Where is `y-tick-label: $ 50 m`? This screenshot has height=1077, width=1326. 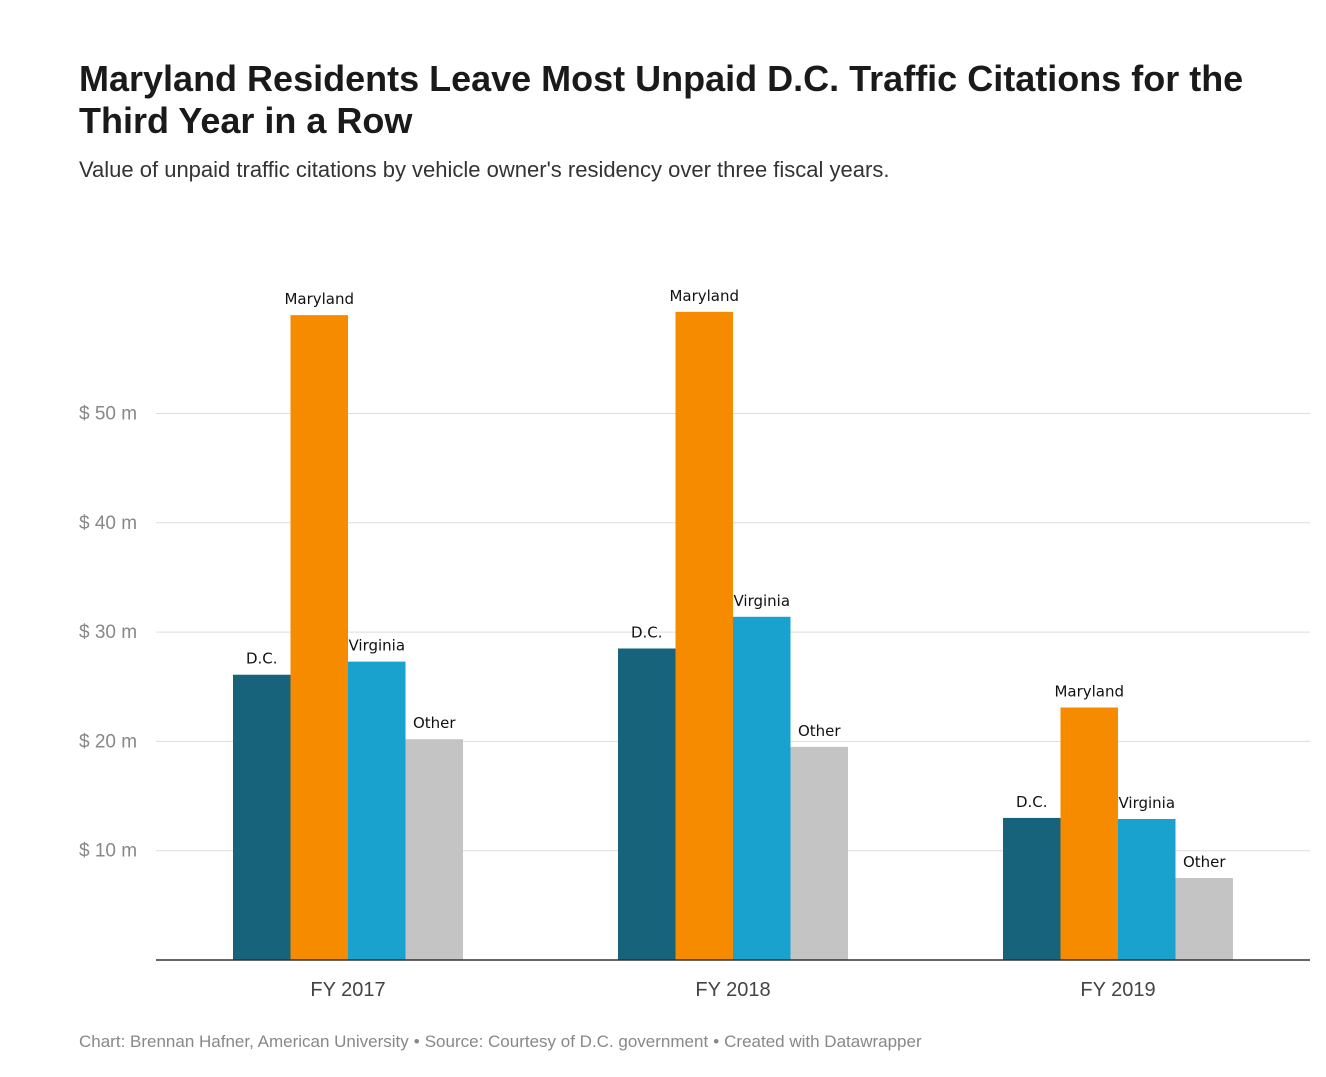 y-tick-label: $ 50 m is located at coordinates (108, 414).